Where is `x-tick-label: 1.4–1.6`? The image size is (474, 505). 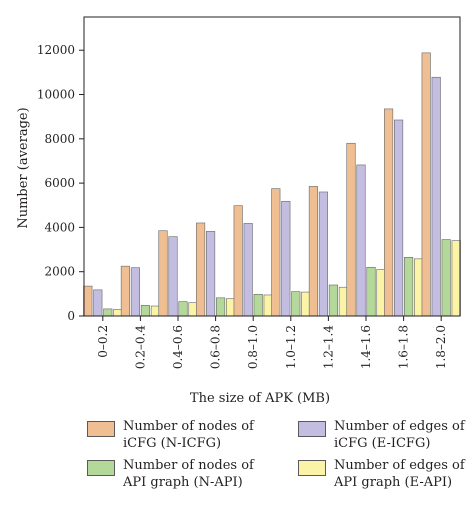
x-tick-label: 1.4–1.6 is located at coordinates (366, 347).